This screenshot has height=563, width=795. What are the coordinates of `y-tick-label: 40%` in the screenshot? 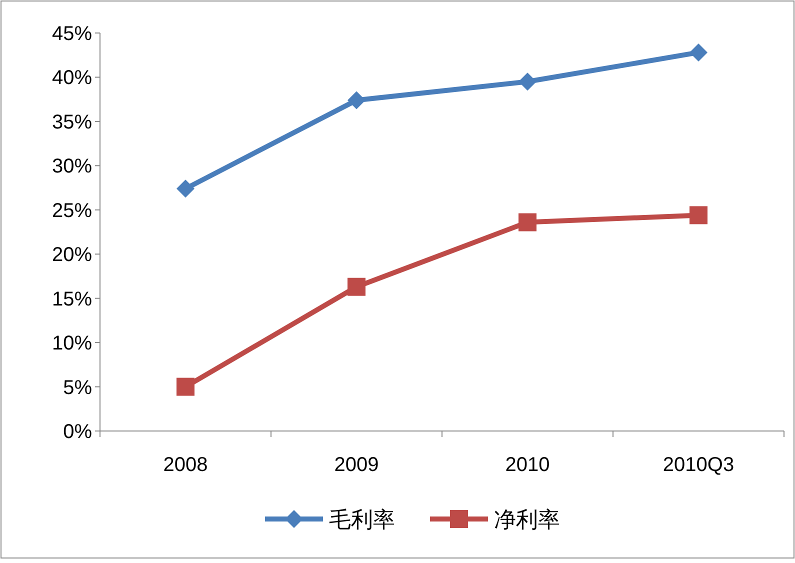 It's located at (72, 78).